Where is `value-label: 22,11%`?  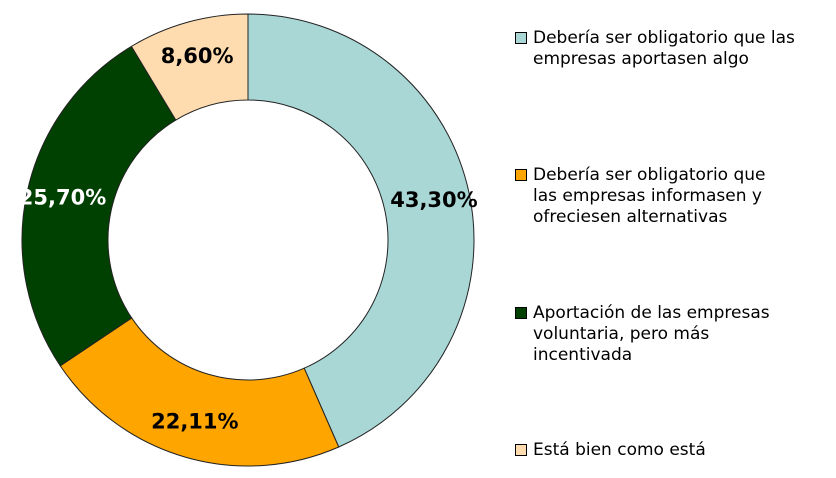
value-label: 22,11% is located at coordinates (194, 421).